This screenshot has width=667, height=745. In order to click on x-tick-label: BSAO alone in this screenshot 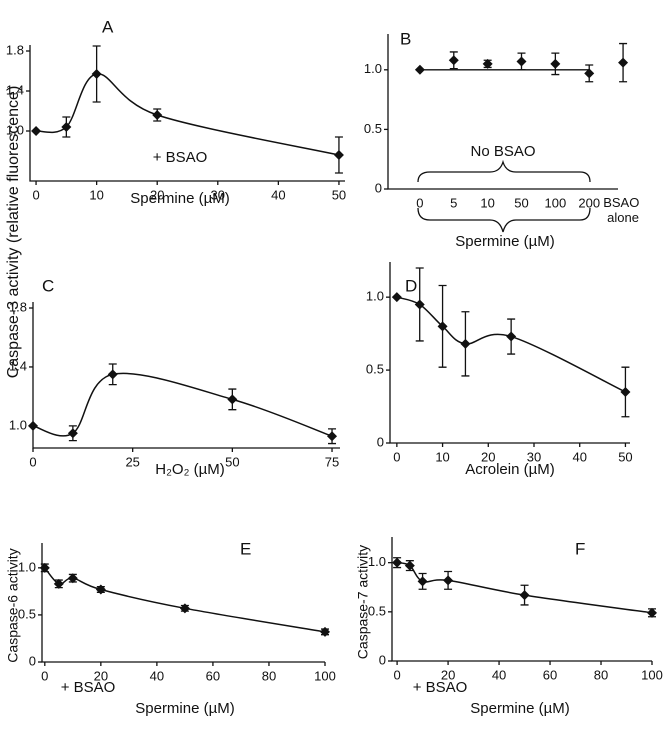, I will do `click(623, 210)`.